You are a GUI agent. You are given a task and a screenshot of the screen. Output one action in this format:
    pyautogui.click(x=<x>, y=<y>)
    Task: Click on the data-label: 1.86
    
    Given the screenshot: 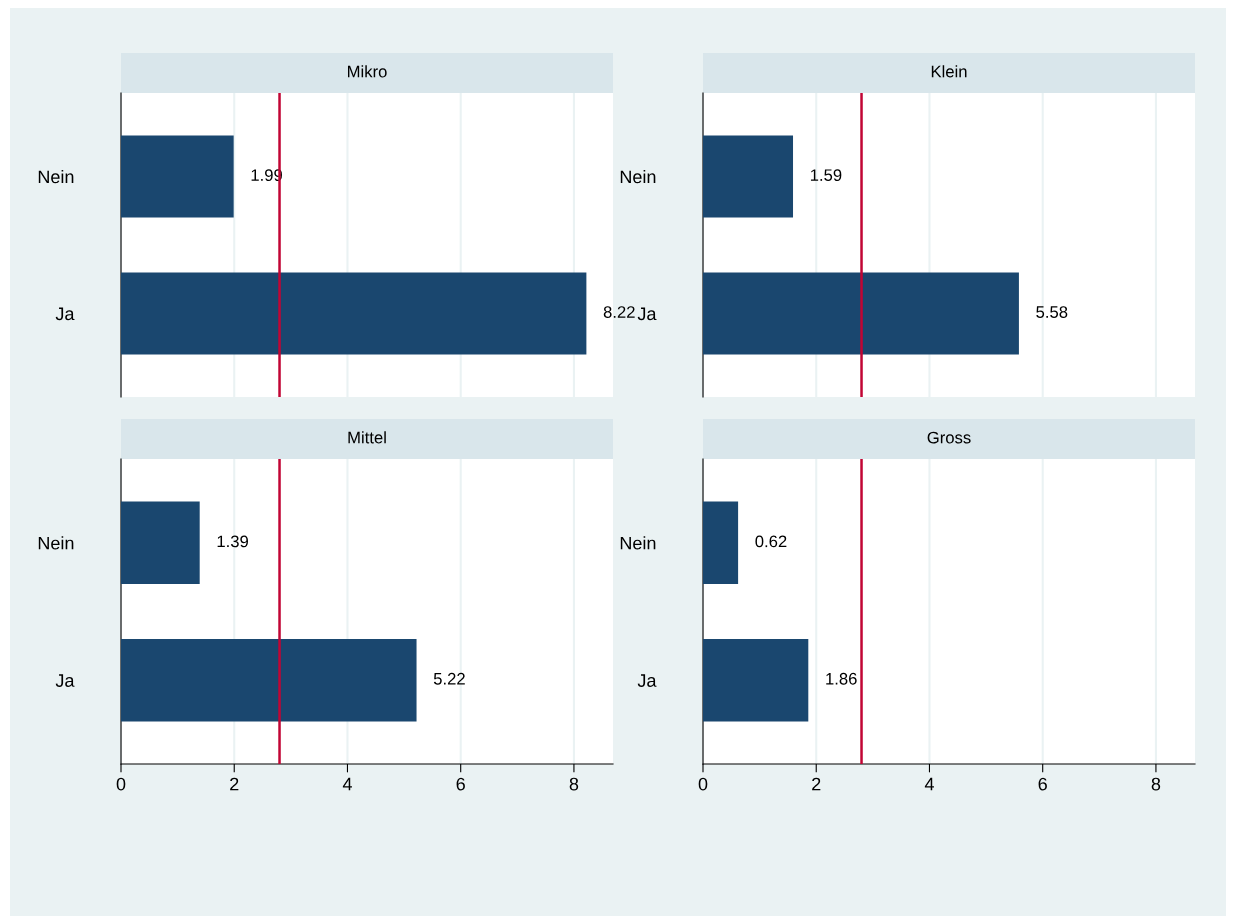 What is the action you would take?
    pyautogui.click(x=841, y=678)
    